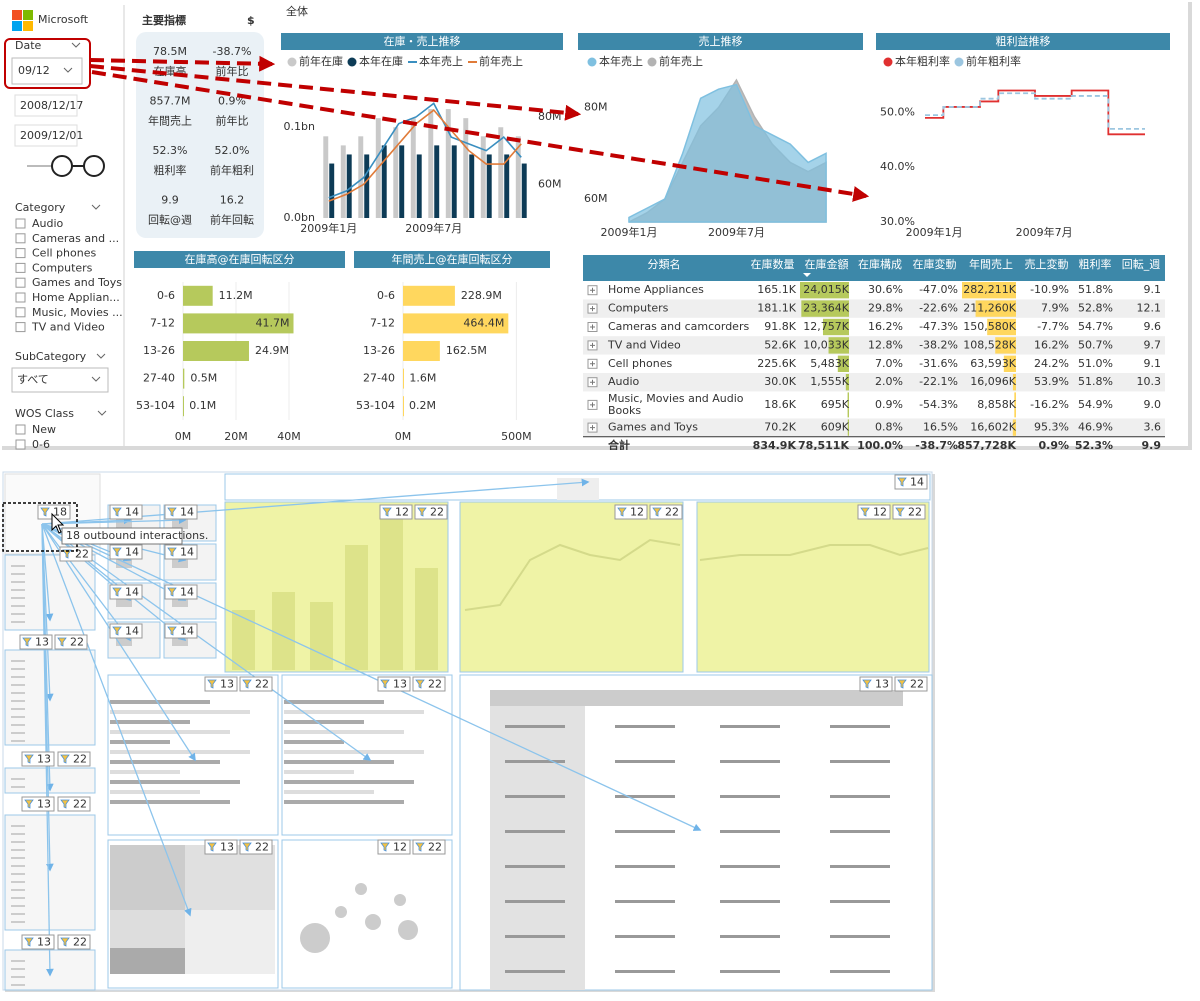 This screenshot has width=1200, height=1001. I want to click on kpi-value: 52.3%, so click(170, 150).